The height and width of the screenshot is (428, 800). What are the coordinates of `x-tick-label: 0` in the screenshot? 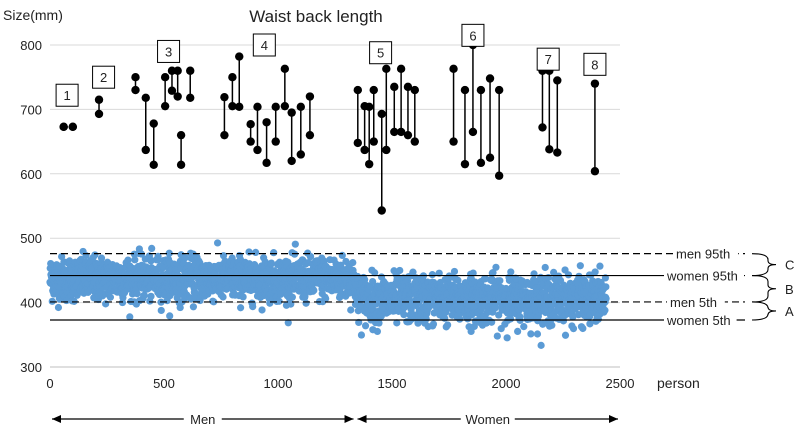 It's located at (49, 383).